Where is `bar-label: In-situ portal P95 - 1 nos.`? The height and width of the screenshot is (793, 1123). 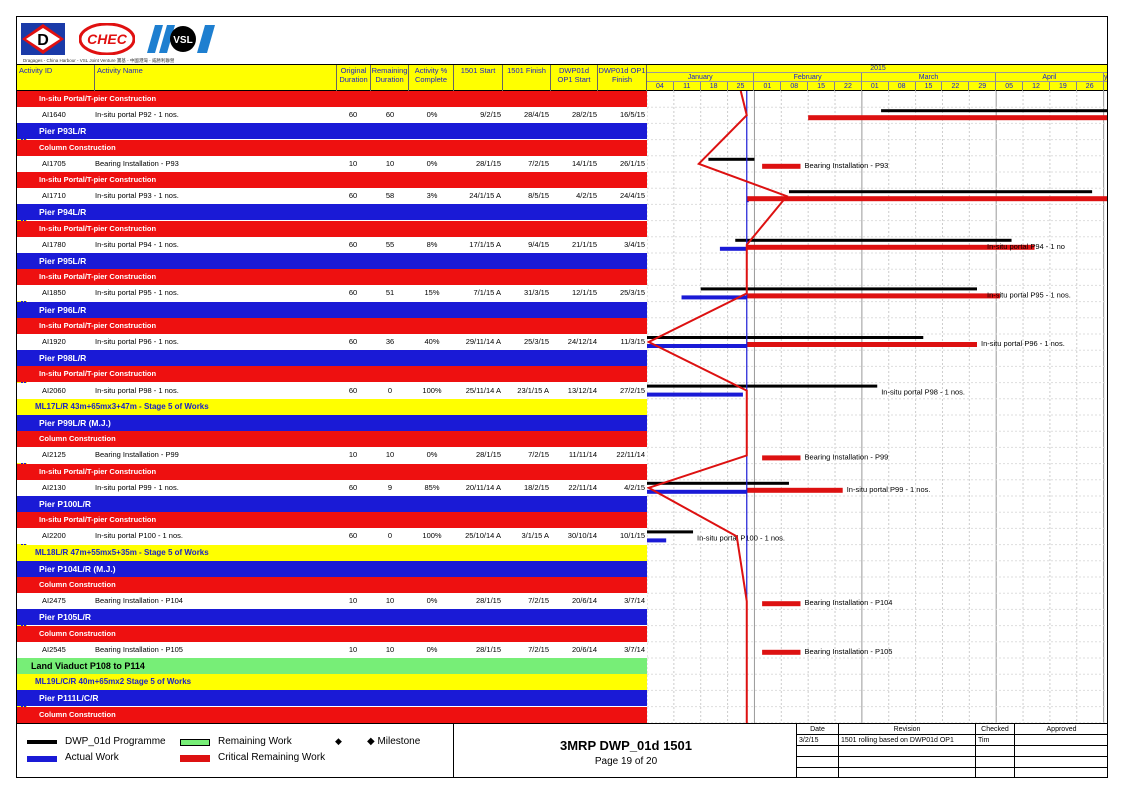
bar-label: In-situ portal P95 - 1 nos. is located at coordinates (1029, 294).